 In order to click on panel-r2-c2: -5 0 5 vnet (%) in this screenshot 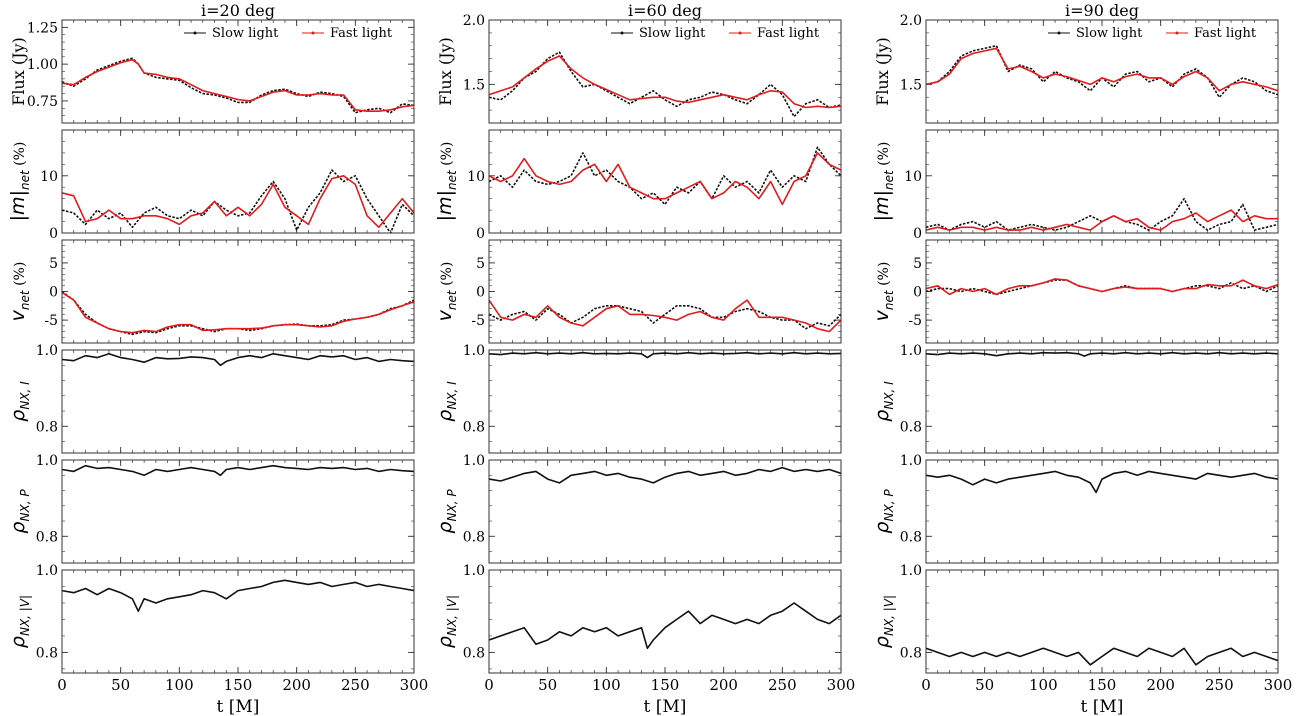, I will do `click(1075, 291)`.